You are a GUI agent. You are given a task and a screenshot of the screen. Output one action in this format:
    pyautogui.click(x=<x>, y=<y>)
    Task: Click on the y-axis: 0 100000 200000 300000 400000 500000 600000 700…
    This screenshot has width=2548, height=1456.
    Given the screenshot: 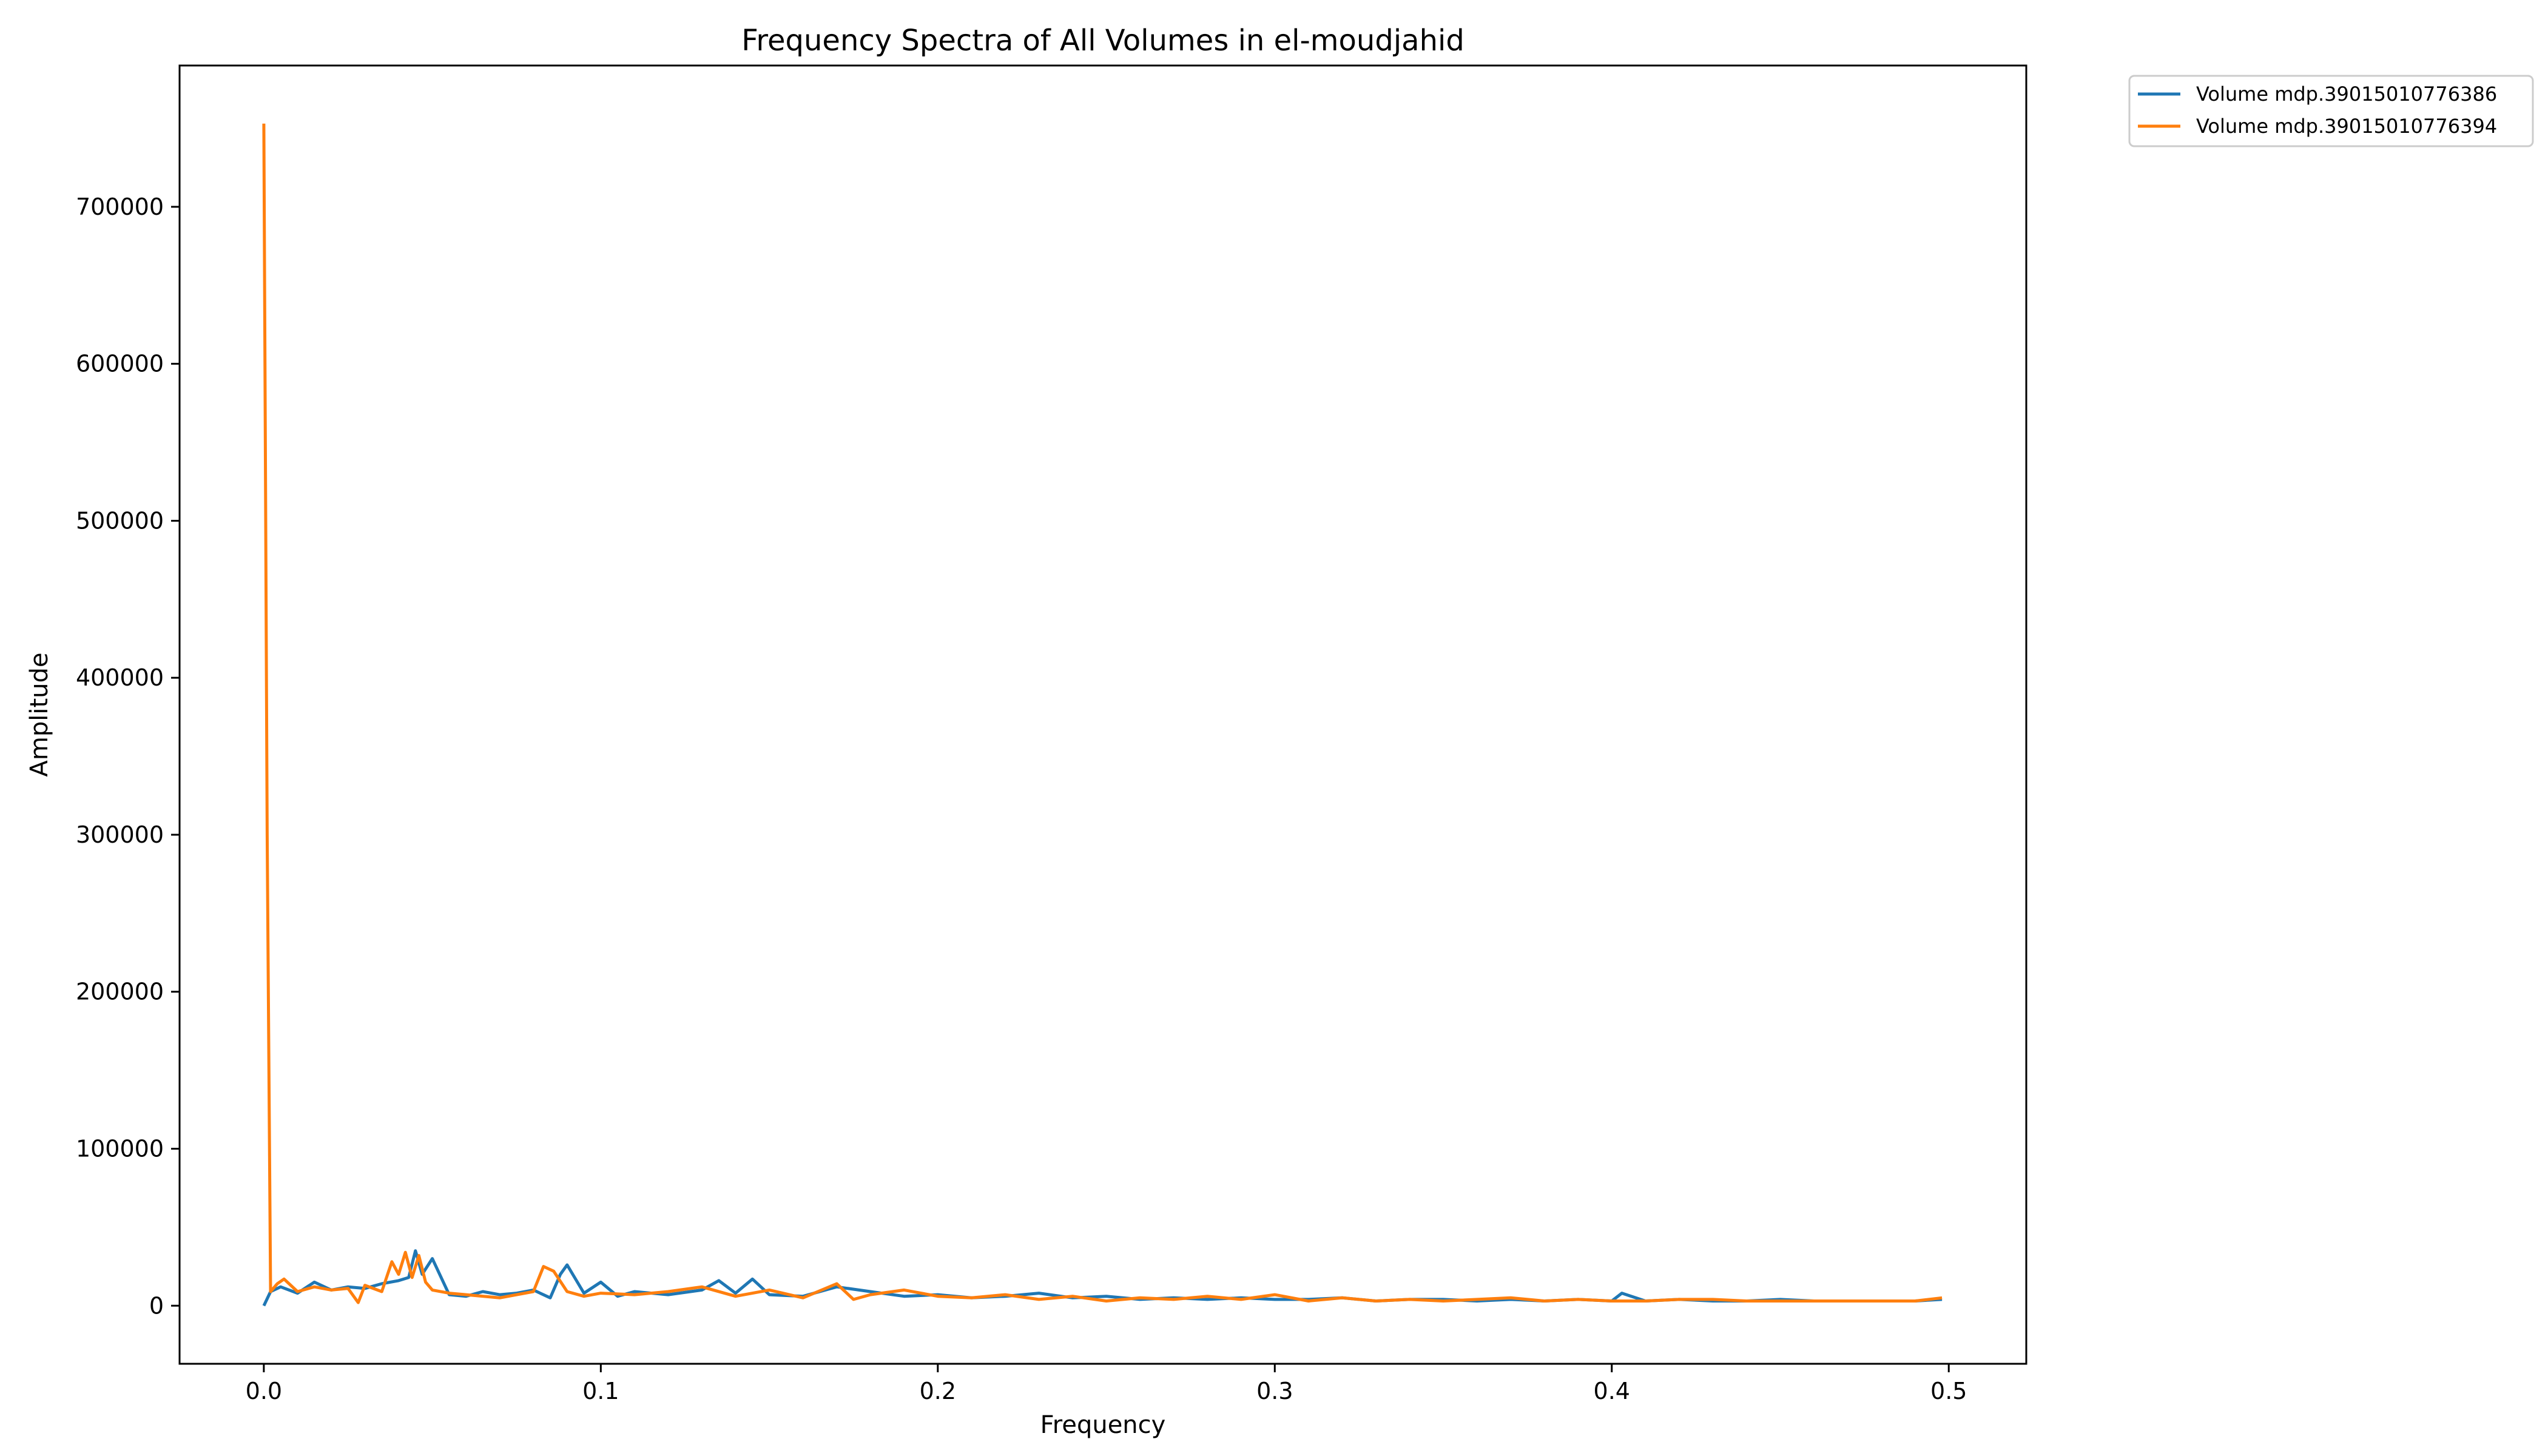 What is the action you would take?
    pyautogui.click(x=128, y=756)
    